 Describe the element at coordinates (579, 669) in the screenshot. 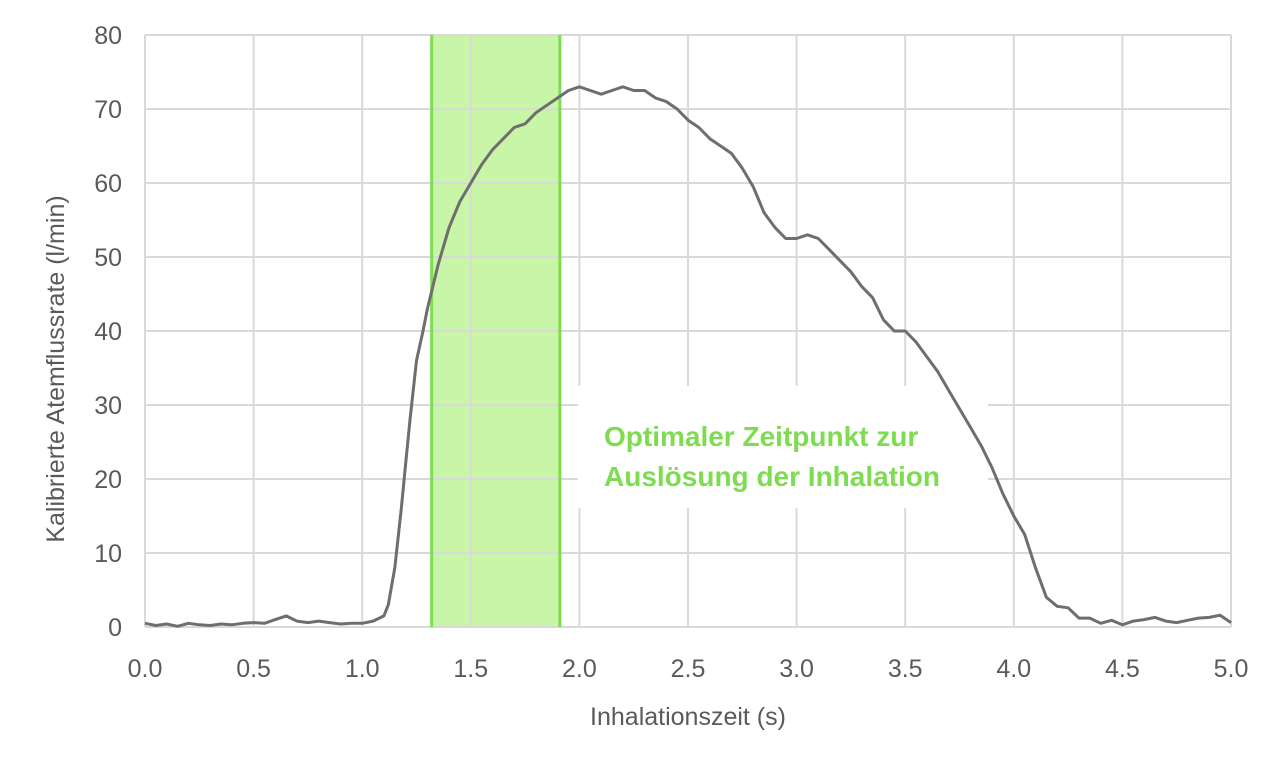

I see `x-tick-label-4: 2.0` at that location.